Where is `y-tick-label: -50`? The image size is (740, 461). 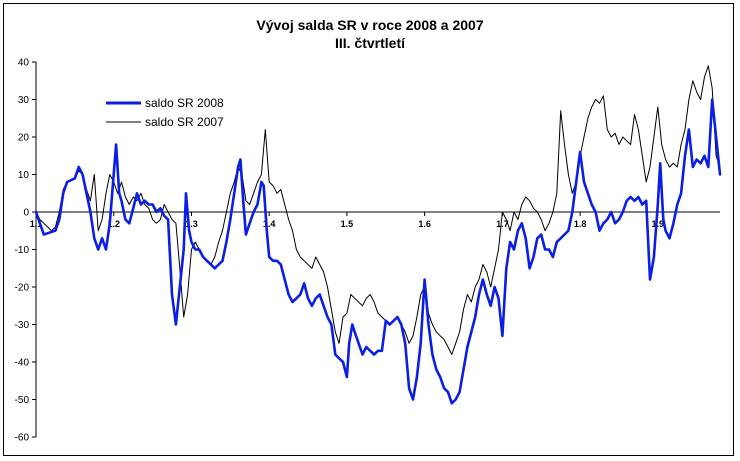
y-tick-label: -50 is located at coordinates (22, 400).